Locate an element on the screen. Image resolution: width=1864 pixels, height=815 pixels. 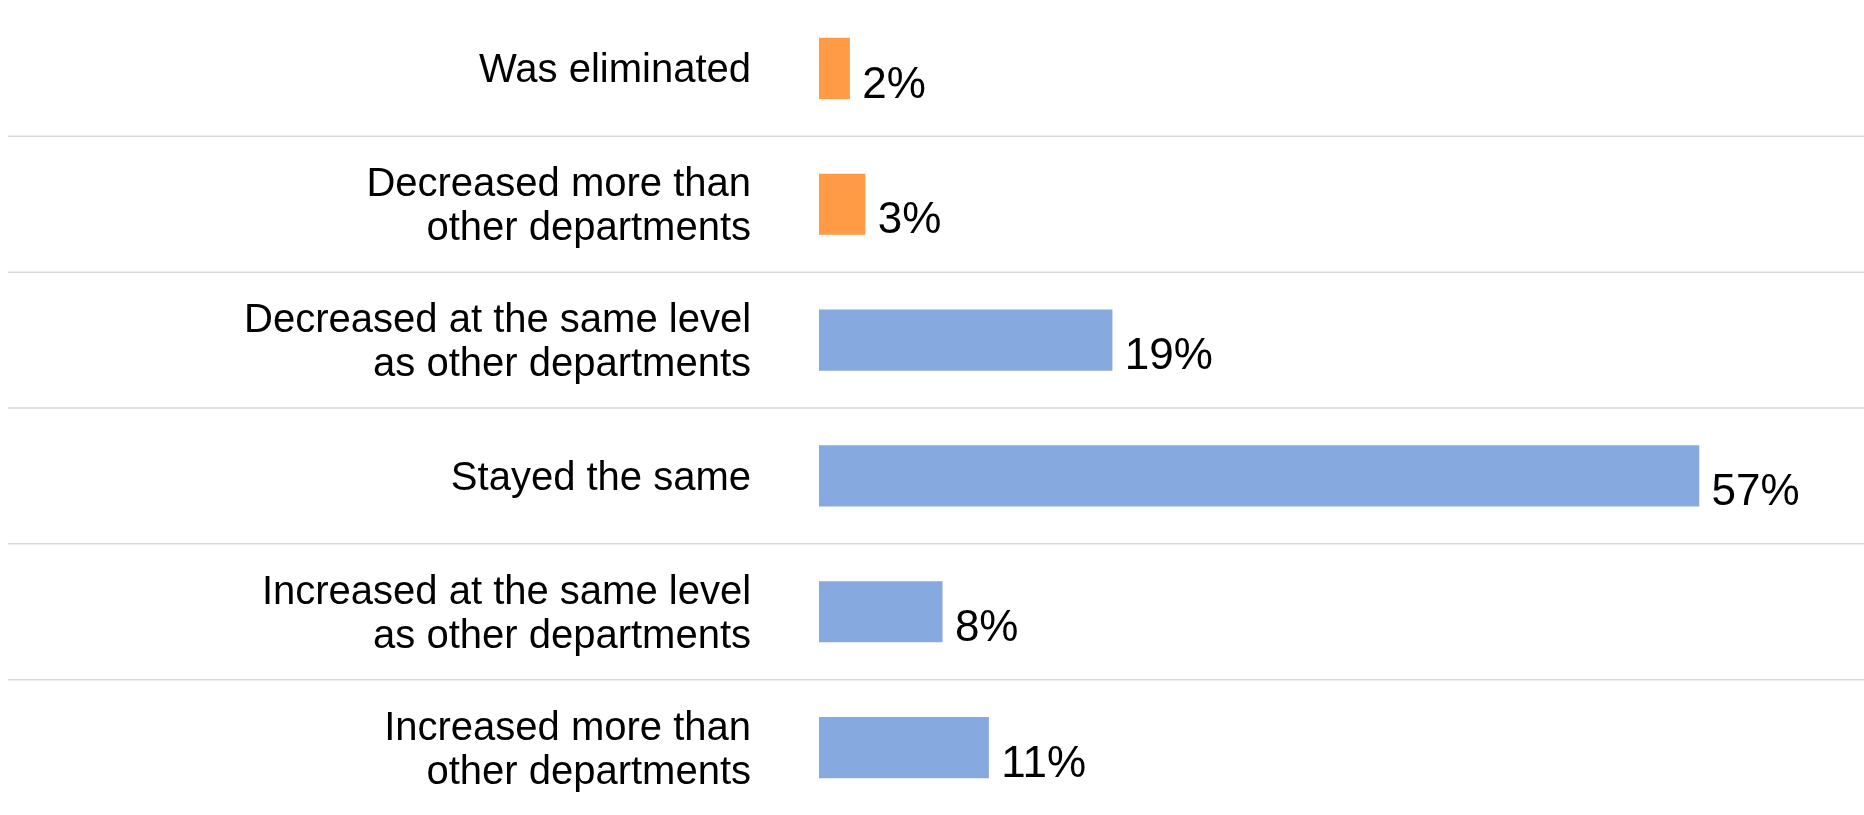
data-label: 11% is located at coordinates (1044, 761).